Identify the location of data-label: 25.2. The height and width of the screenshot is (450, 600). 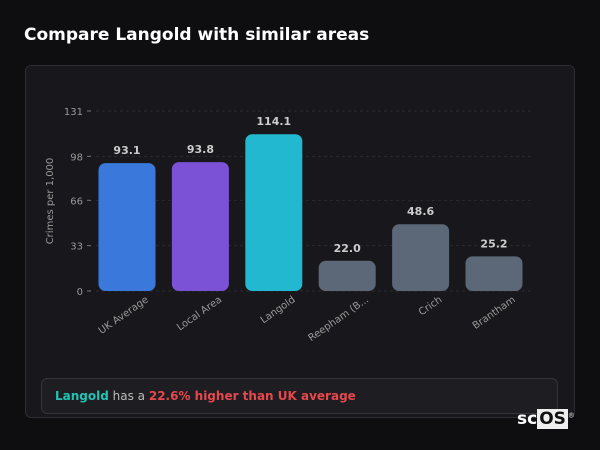
(493, 243).